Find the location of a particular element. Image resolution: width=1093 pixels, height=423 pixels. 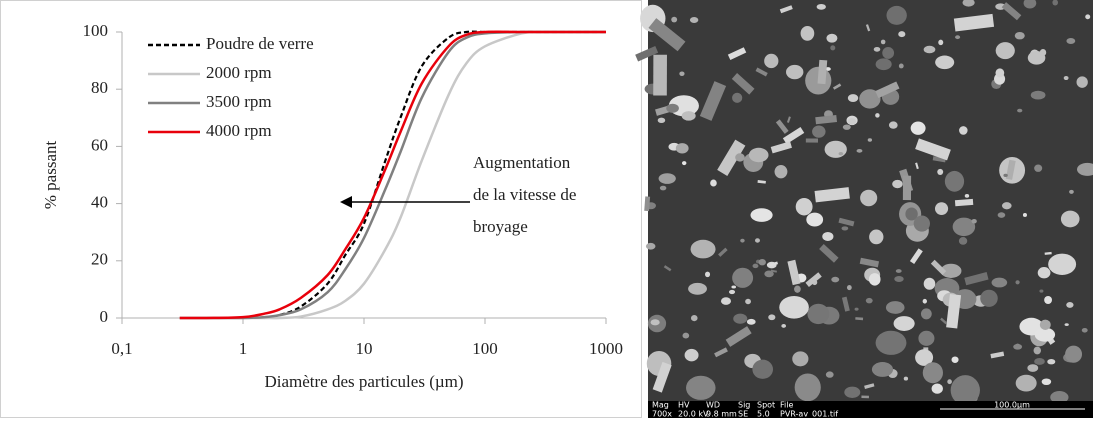

info-value: 5.0 is located at coordinates (763, 414).